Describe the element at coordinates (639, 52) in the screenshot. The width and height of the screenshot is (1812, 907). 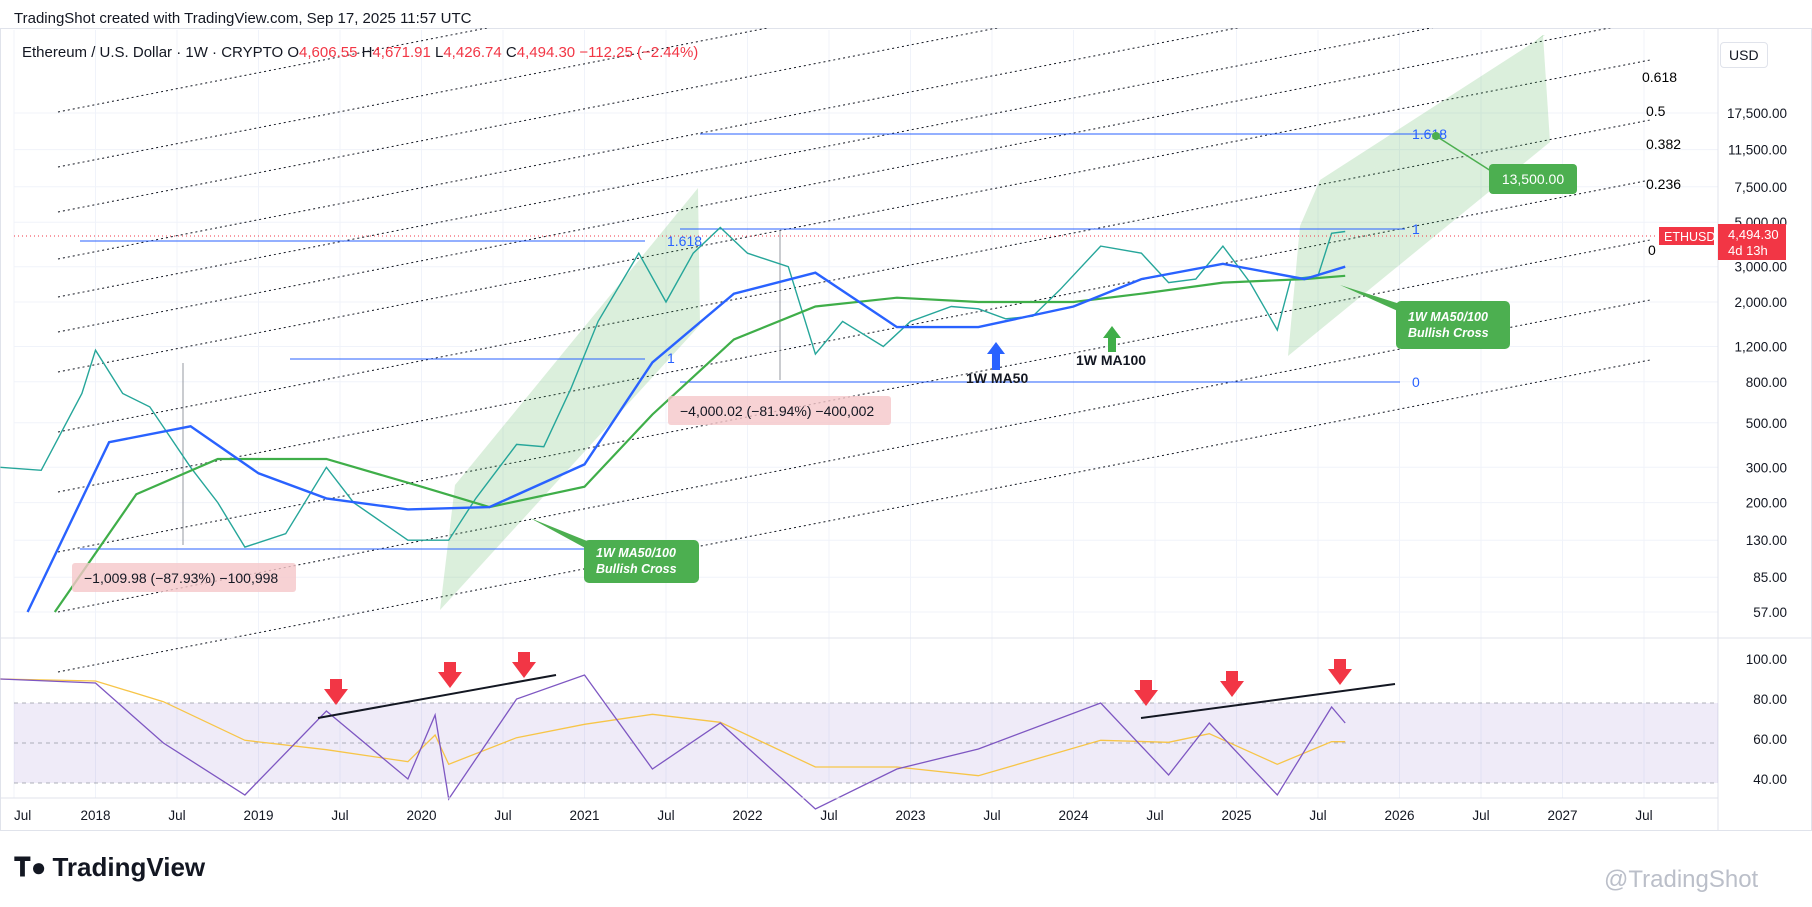
I see `change-value: −112.25 (−2.44%)` at that location.